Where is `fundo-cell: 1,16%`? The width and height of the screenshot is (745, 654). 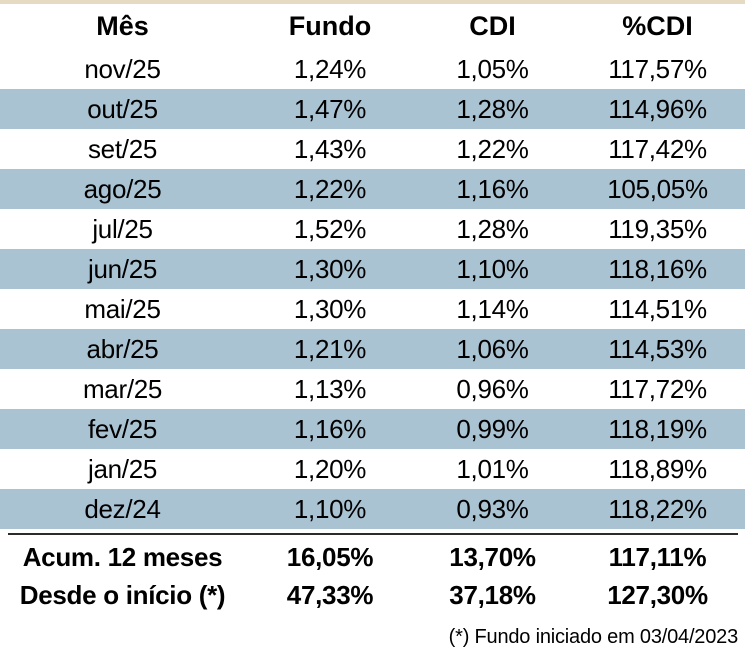
fundo-cell: 1,16% is located at coordinates (330, 428).